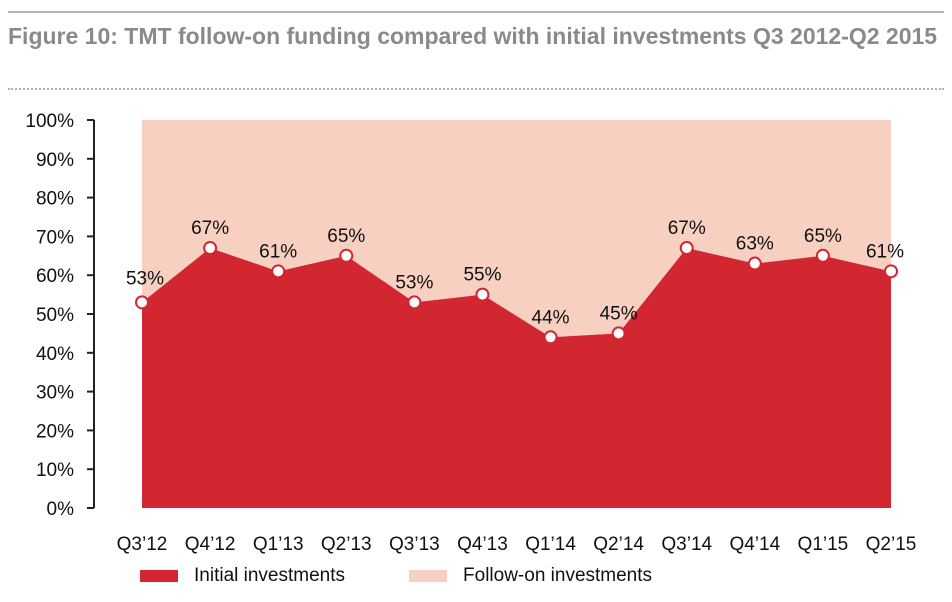 Image resolution: width=952 pixels, height=602 pixels. Describe the element at coordinates (159, 576) in the screenshot. I see `legend-swatch-initial` at that location.